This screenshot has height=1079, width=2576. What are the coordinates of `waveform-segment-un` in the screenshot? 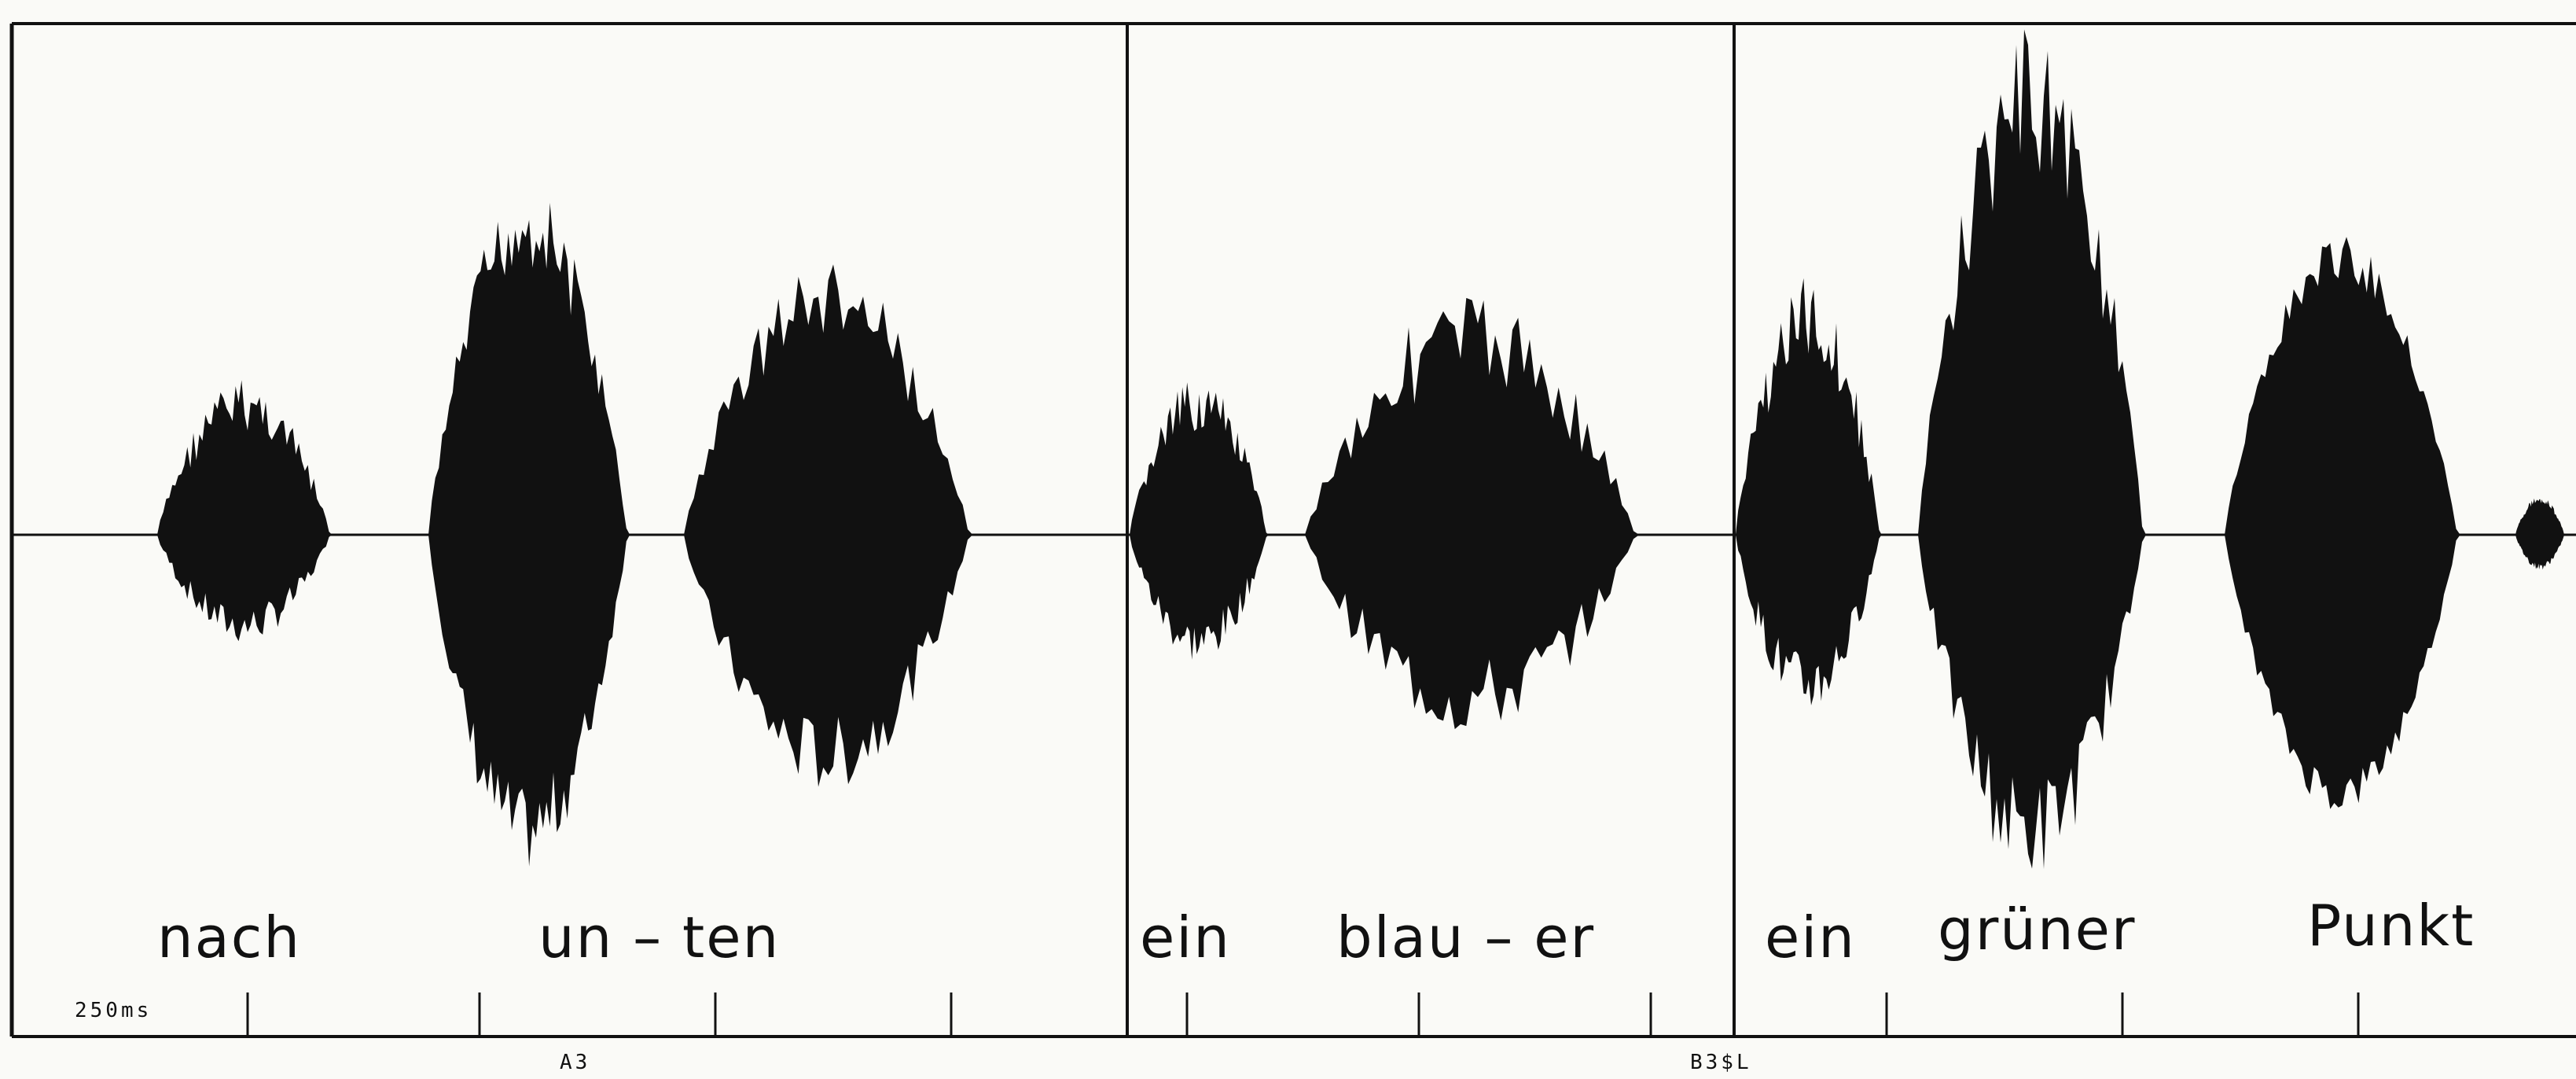 It's located at (532, 534).